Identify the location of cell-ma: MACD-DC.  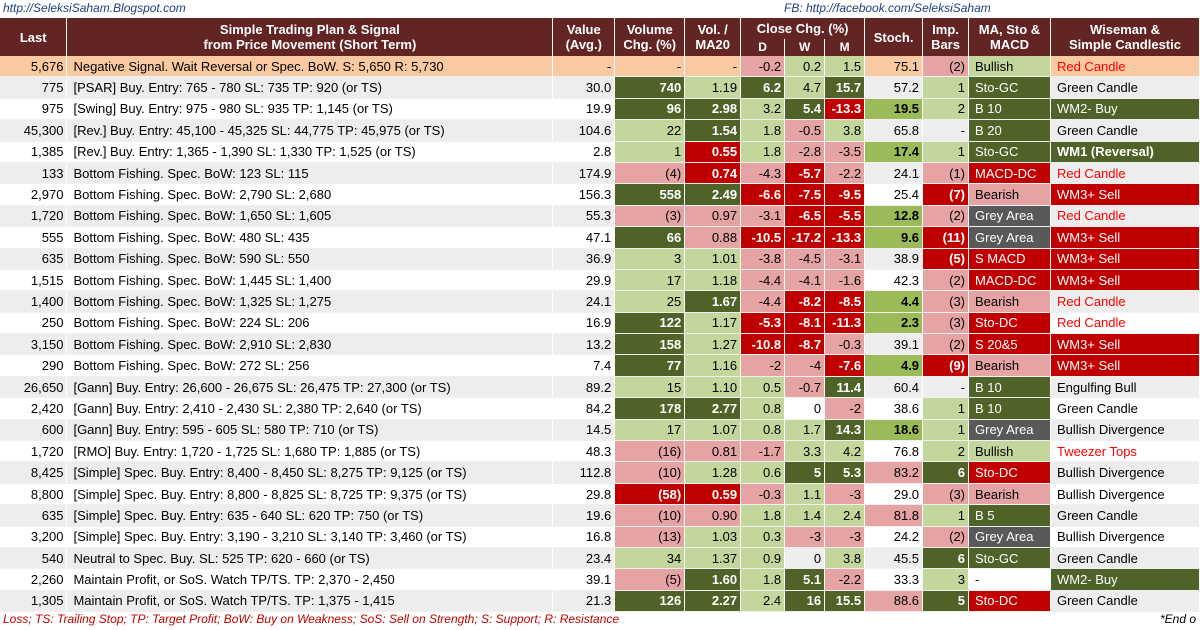
(1009, 173).